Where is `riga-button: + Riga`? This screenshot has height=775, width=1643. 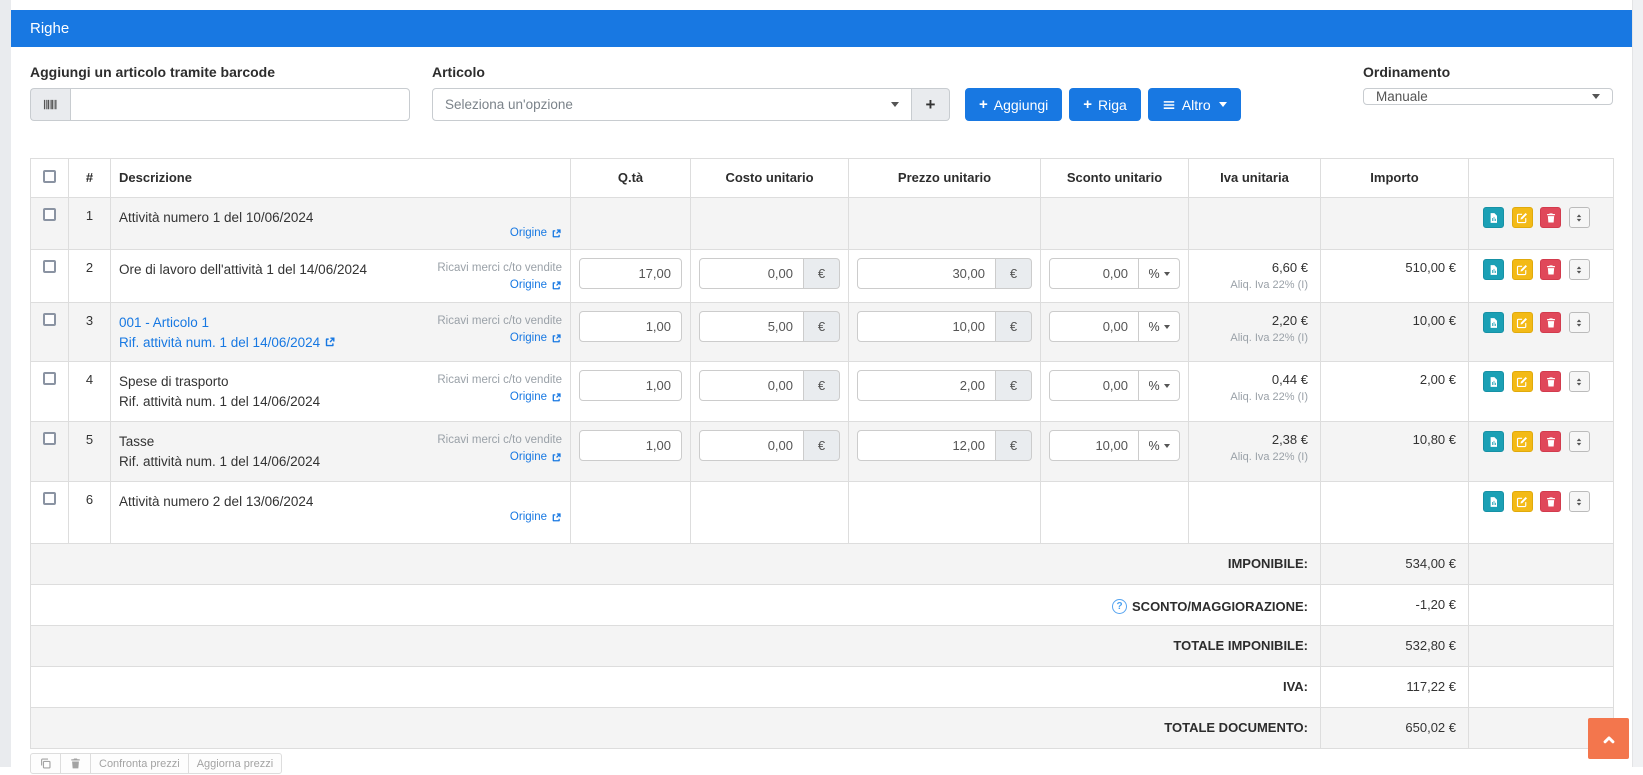 riga-button: + Riga is located at coordinates (1105, 104).